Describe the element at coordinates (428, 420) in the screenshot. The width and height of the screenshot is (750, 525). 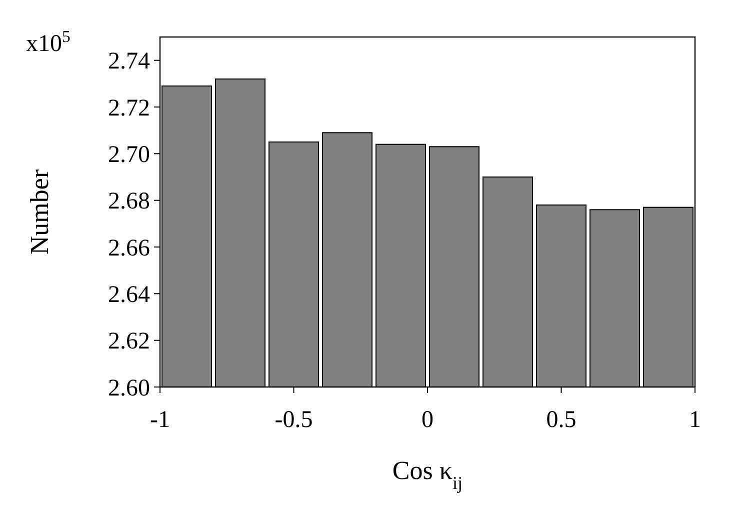
I see `x-tick-label: 0` at that location.